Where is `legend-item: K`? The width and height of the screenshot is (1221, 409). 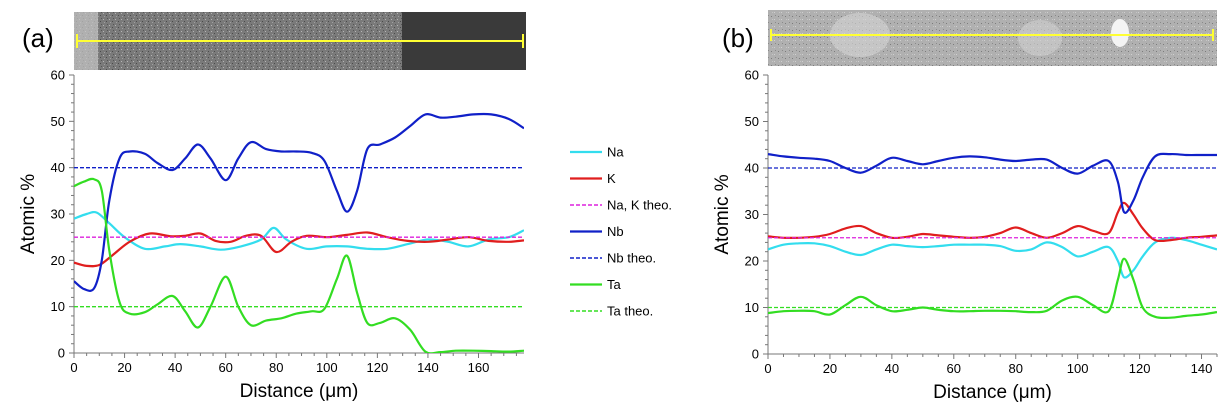
legend-item: K is located at coordinates (593, 178).